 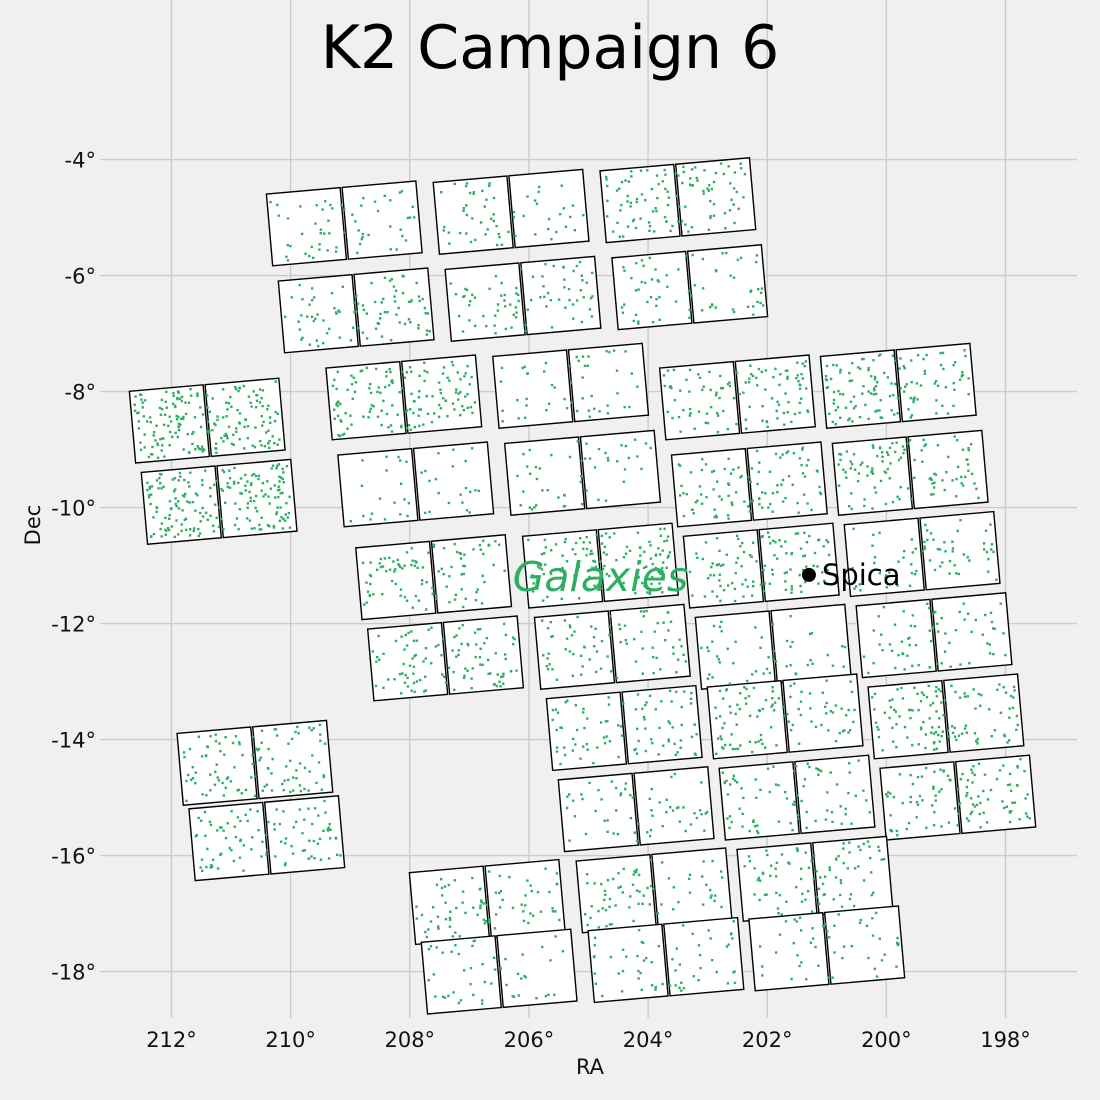 What do you see at coordinates (255, 762) in the screenshot?
I see `ccd-module` at bounding box center [255, 762].